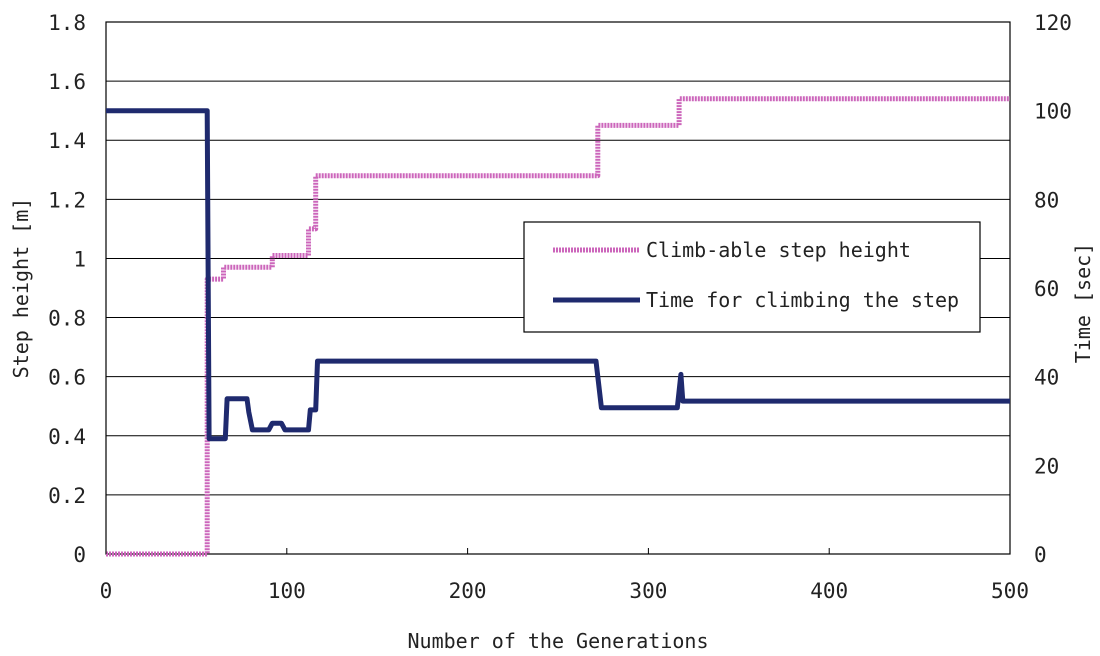 Image resolution: width=1100 pixels, height=656 pixels. What do you see at coordinates (1053, 112) in the screenshot?
I see `y-right-tick-5: 100` at bounding box center [1053, 112].